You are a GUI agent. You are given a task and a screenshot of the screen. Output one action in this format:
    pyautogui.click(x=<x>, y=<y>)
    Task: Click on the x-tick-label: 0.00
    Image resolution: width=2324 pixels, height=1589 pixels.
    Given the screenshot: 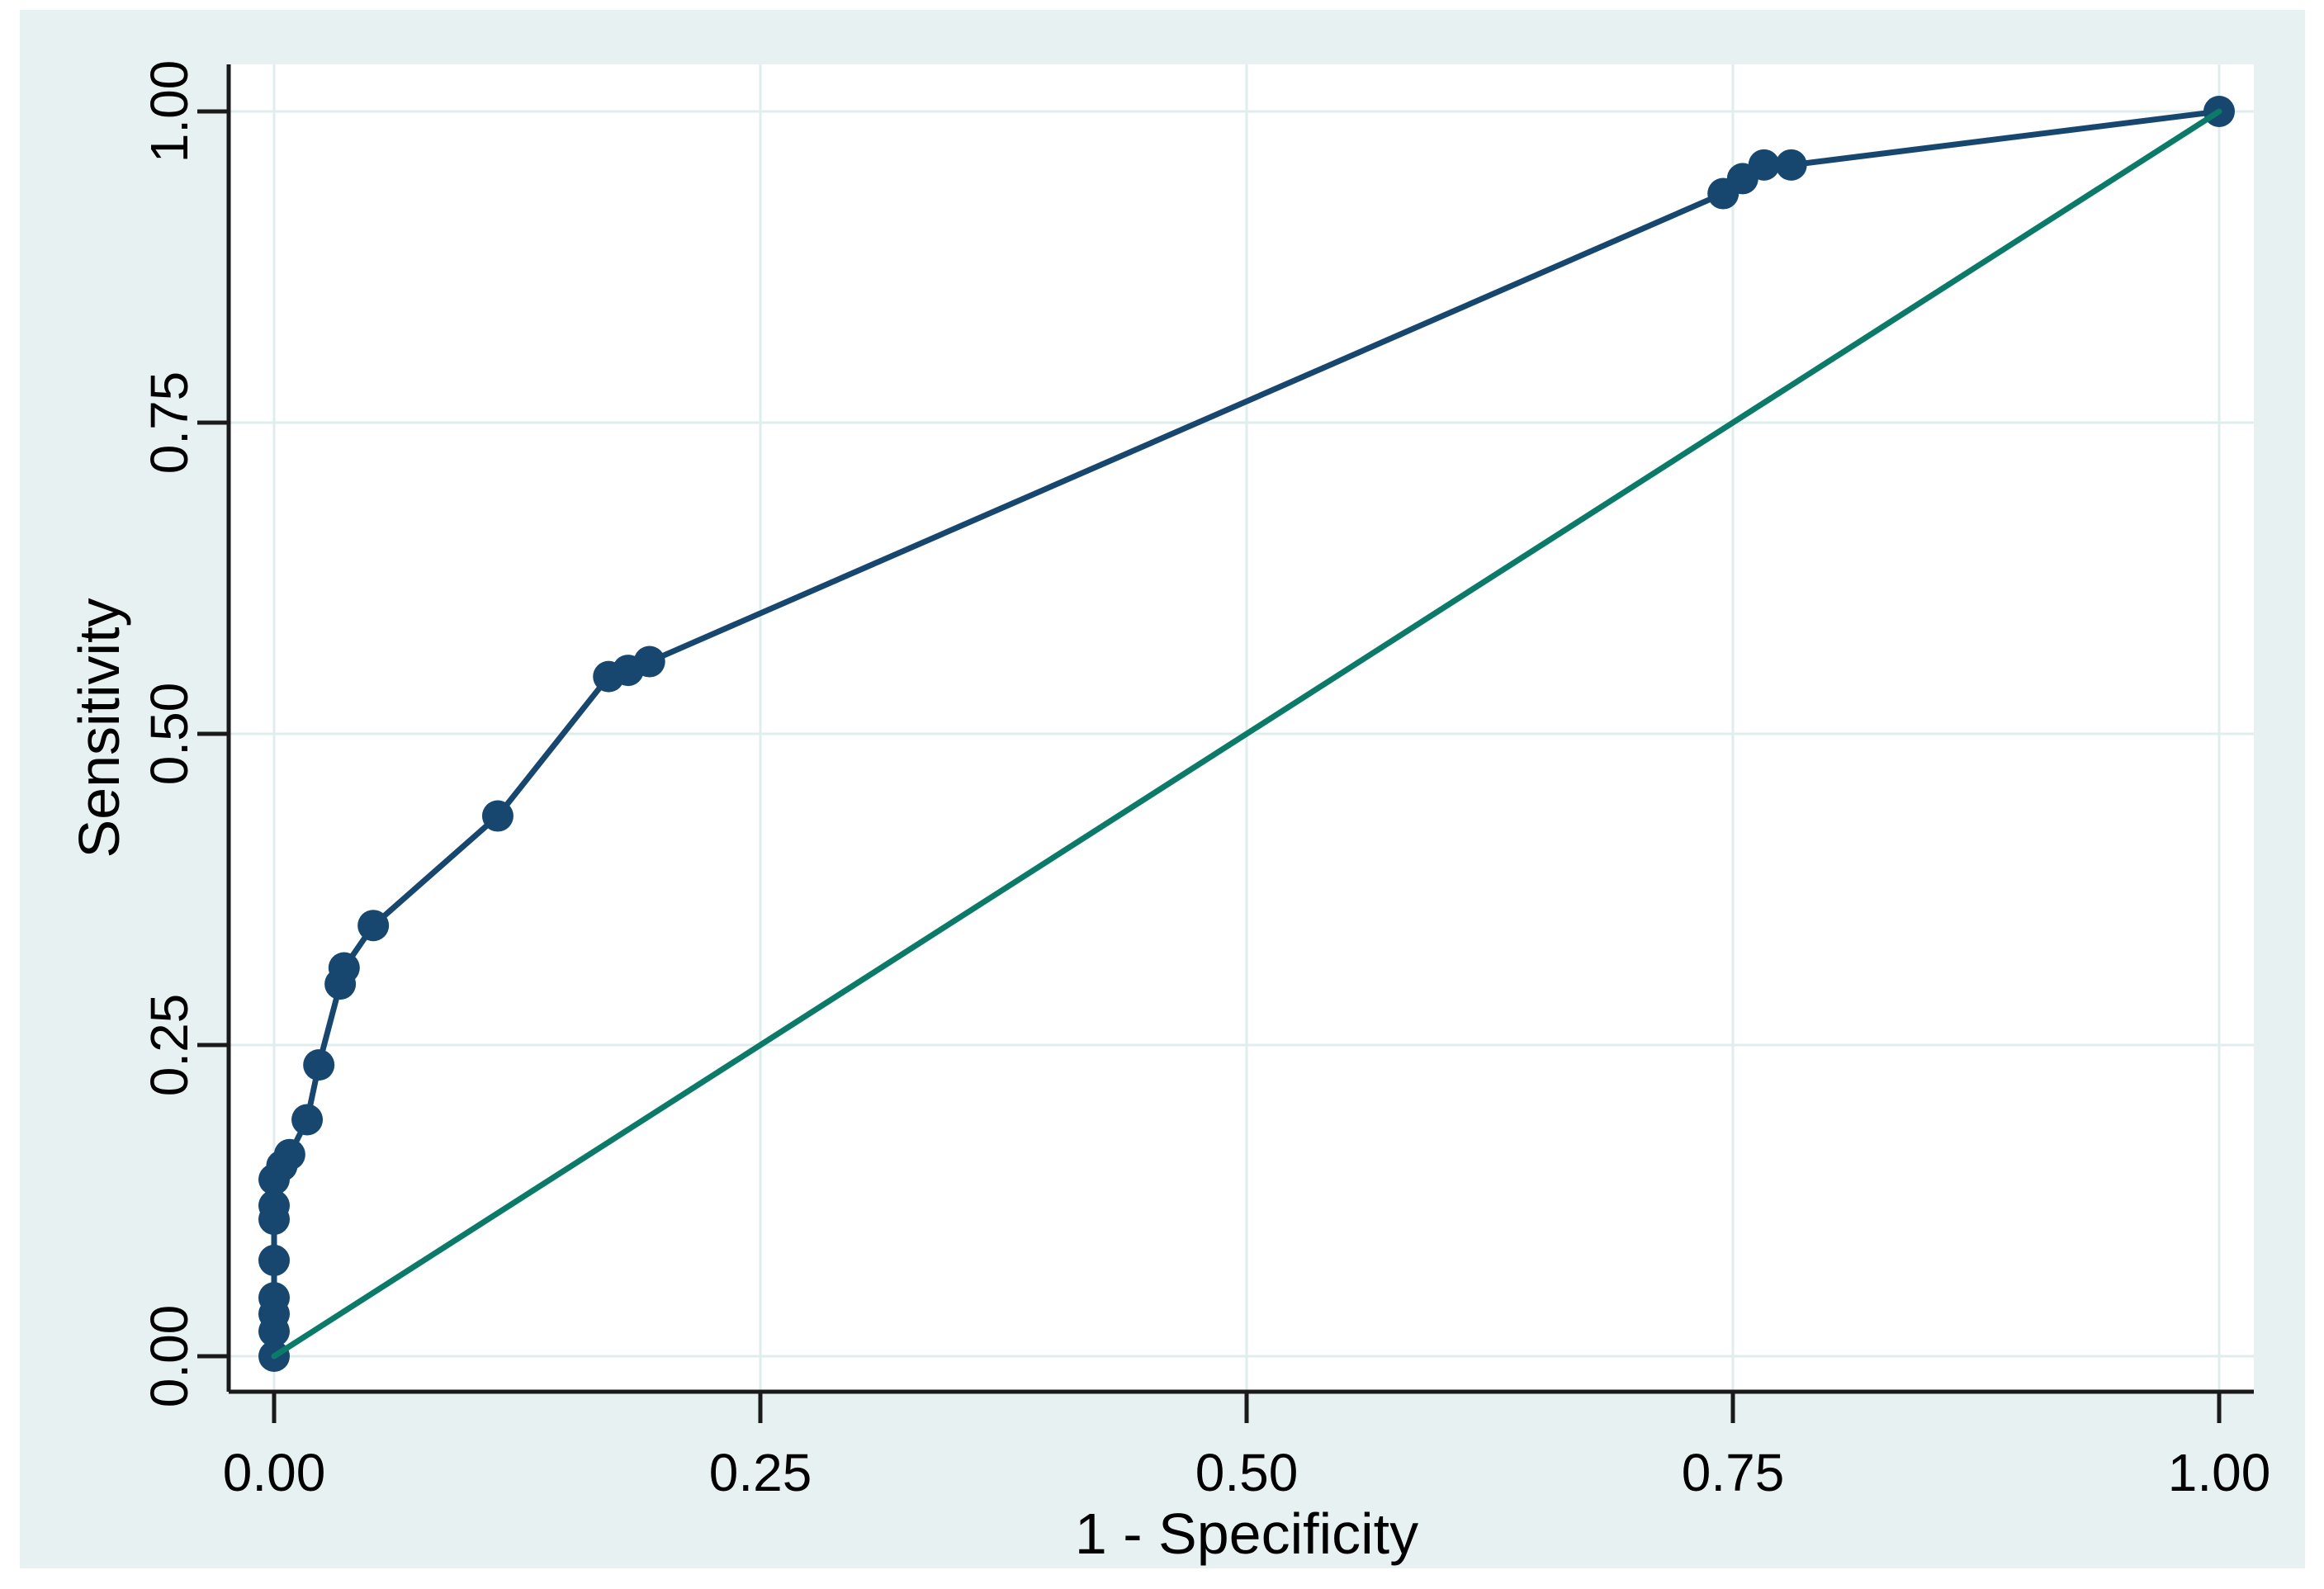 What is the action you would take?
    pyautogui.click(x=274, y=1472)
    